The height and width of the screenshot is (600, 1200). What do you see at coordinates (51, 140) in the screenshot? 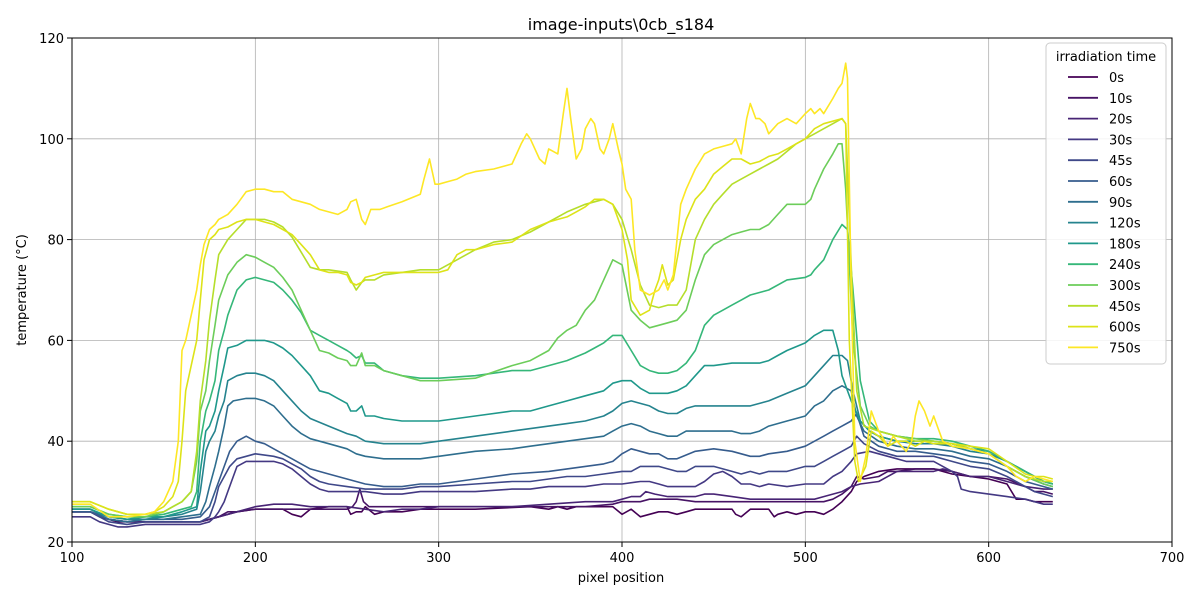
I see `y-tick-label: 100` at bounding box center [51, 140].